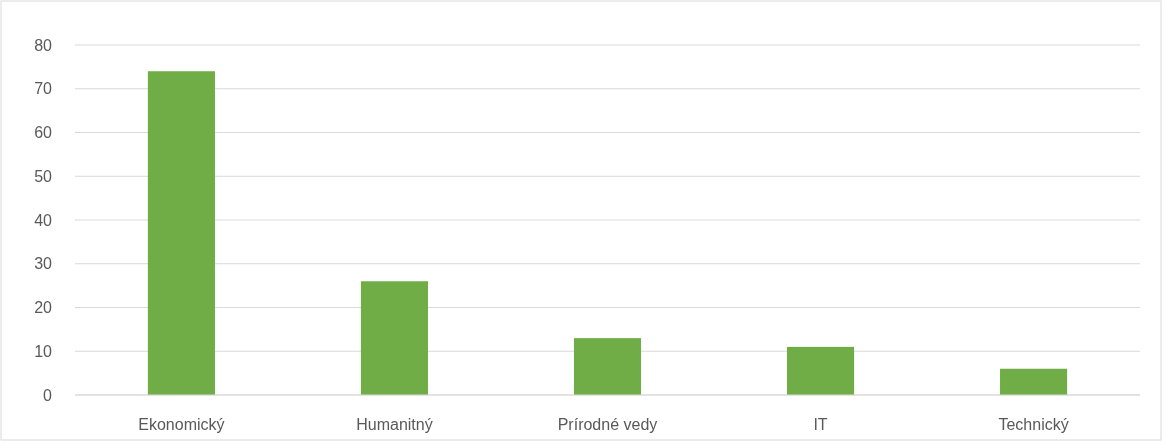 The height and width of the screenshot is (445, 1166). Describe the element at coordinates (607, 424) in the screenshot. I see `x-tick-label: Prírodné vedy` at that location.